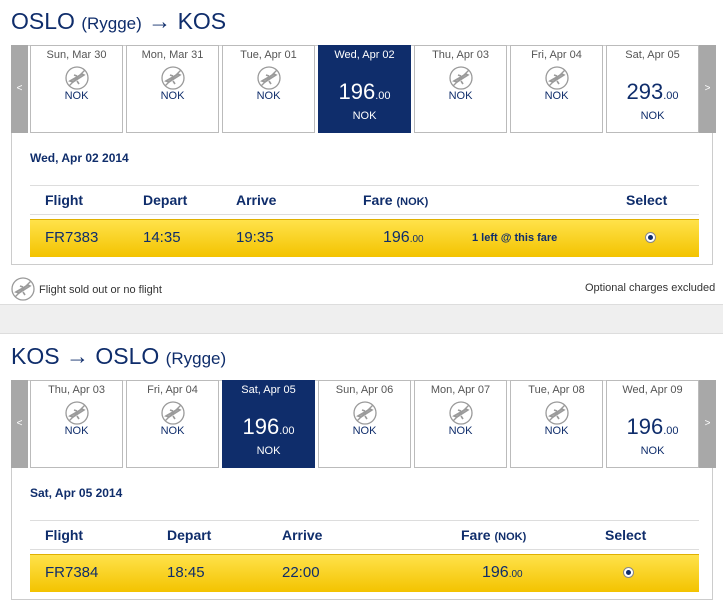  What do you see at coordinates (378, 200) in the screenshot?
I see `fare-label: Fare` at bounding box center [378, 200].